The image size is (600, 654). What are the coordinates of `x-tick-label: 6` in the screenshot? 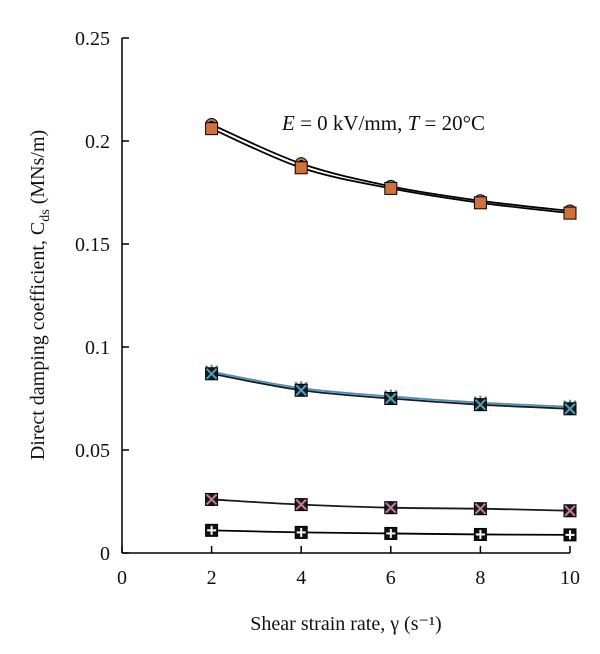 It's located at (391, 578).